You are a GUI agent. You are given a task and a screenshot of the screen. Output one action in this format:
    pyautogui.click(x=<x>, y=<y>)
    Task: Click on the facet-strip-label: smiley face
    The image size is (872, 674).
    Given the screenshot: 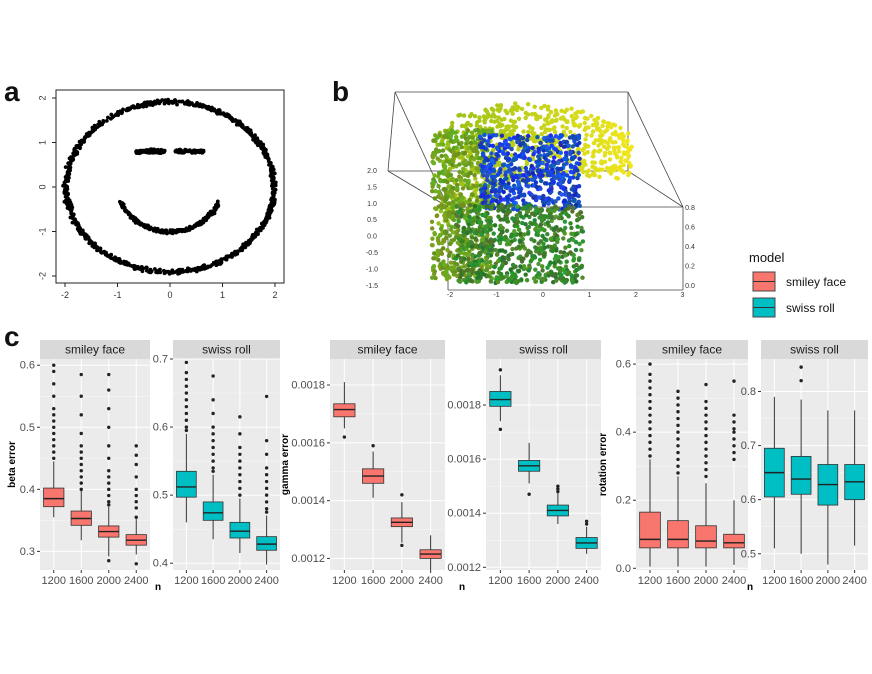 What is the action you would take?
    pyautogui.click(x=95, y=350)
    